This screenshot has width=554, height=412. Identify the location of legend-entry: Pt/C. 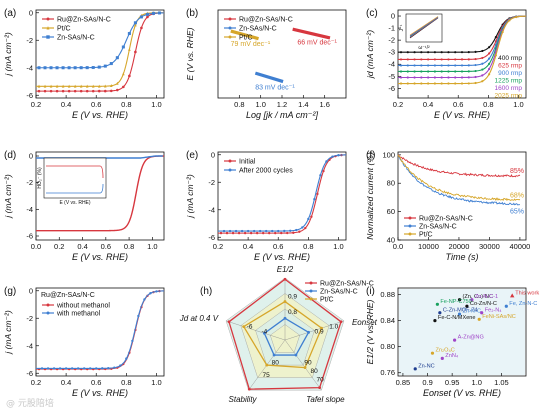
(64, 29).